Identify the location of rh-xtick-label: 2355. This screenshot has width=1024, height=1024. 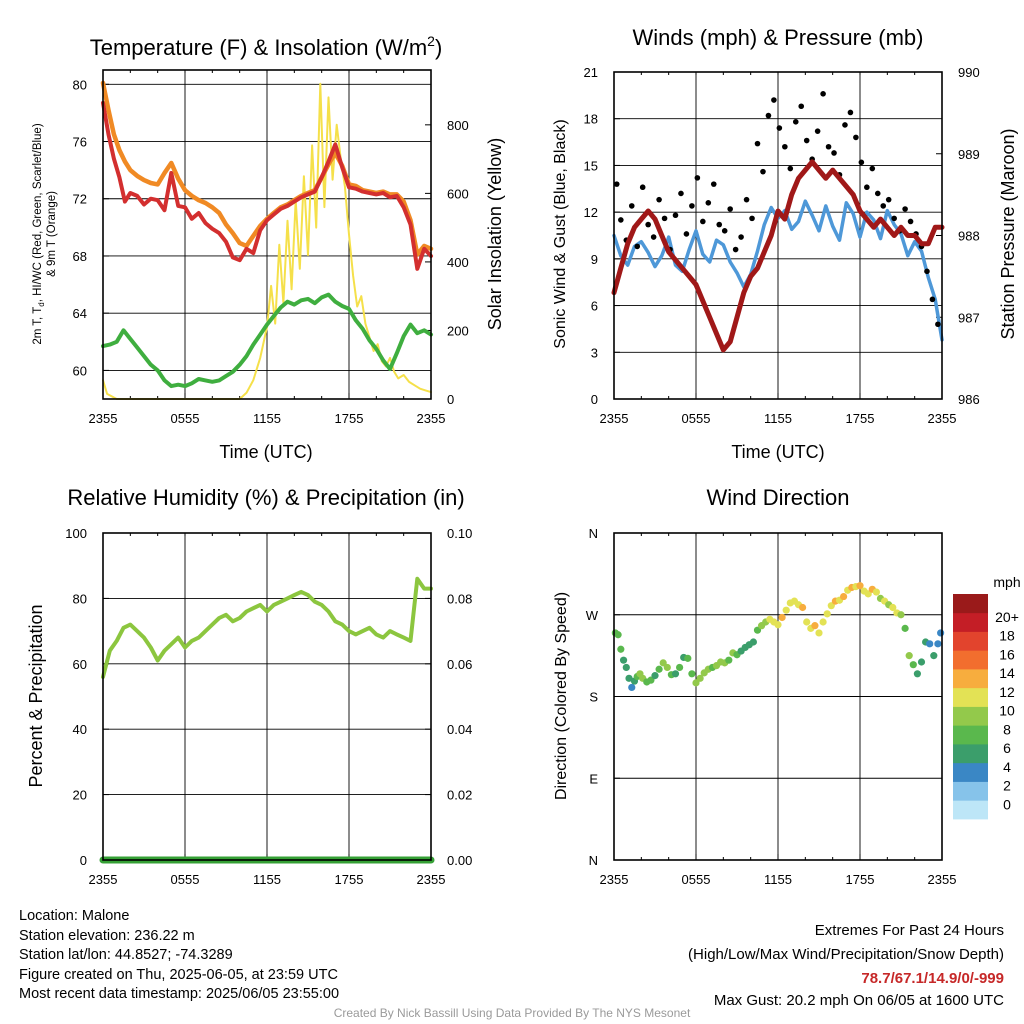
(431, 879).